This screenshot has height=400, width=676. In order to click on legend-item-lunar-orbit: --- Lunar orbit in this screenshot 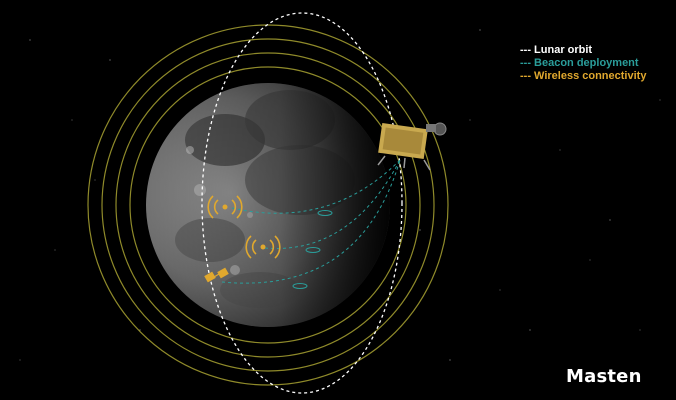, I will do `click(556, 50)`.